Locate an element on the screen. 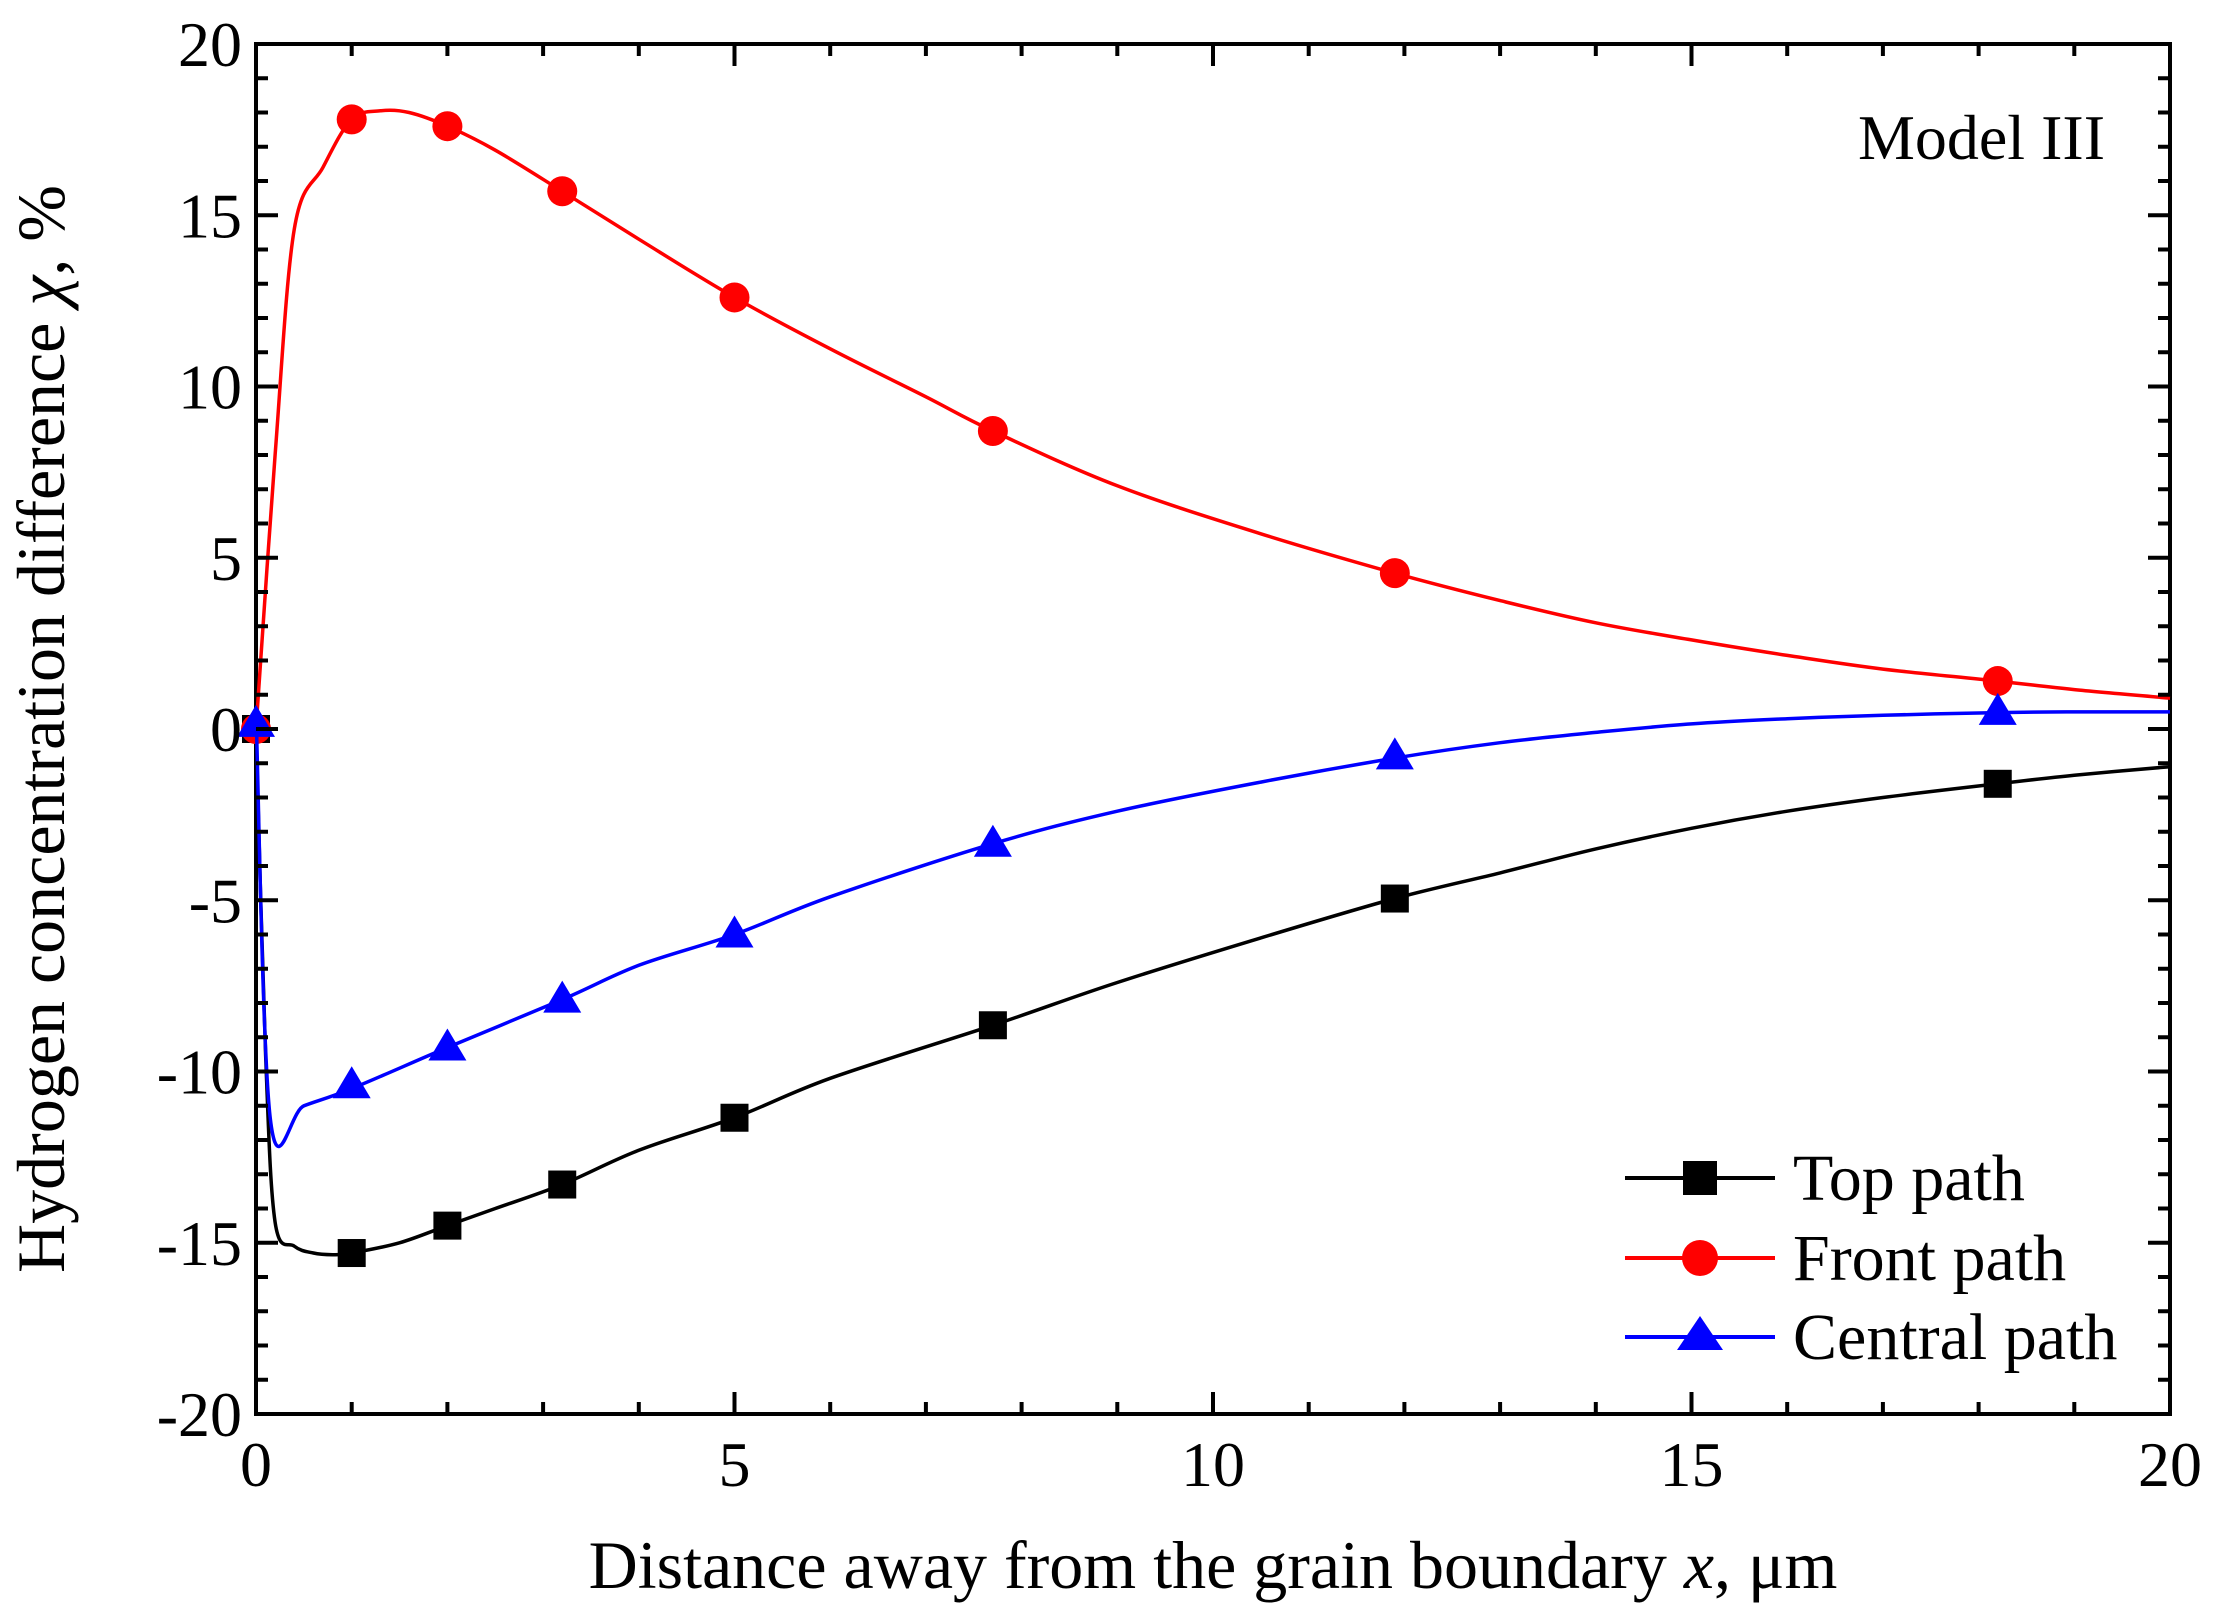  x-tick-label: 15 is located at coordinates (1692, 1464).